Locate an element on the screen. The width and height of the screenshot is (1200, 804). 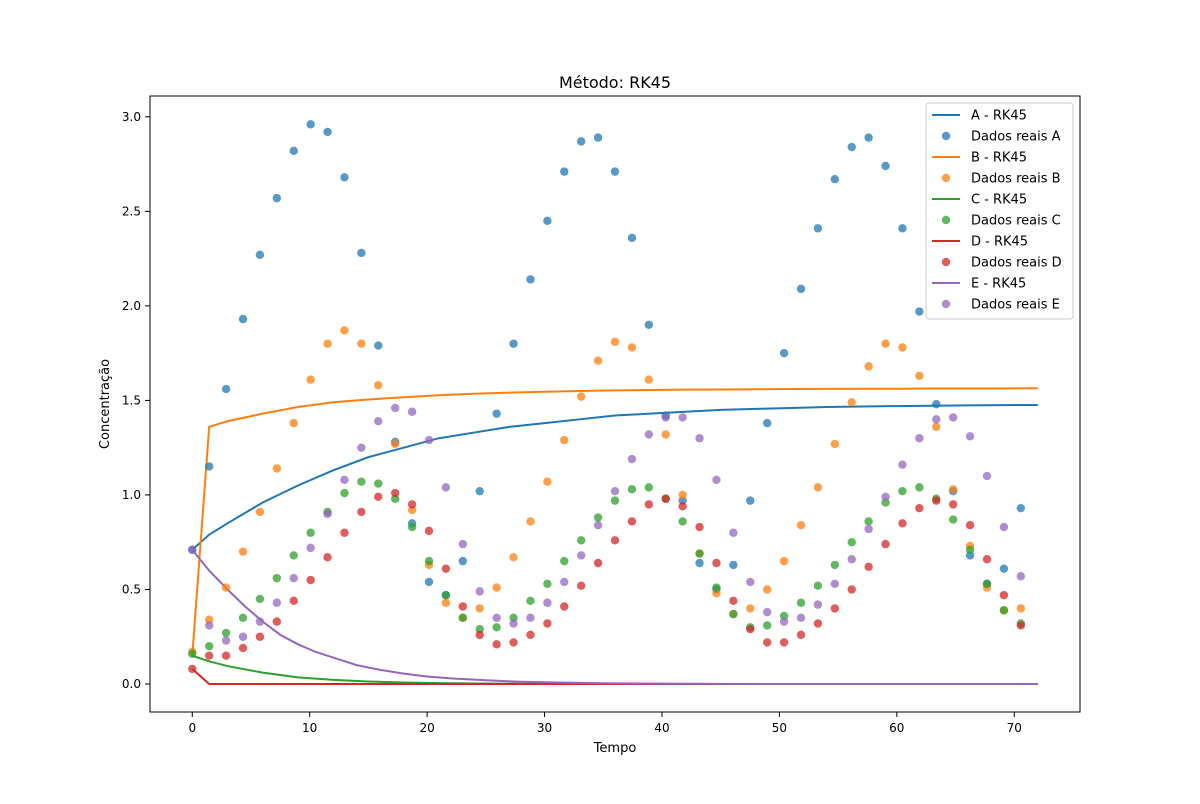
x-axis-label: Tempo is located at coordinates (615, 748).